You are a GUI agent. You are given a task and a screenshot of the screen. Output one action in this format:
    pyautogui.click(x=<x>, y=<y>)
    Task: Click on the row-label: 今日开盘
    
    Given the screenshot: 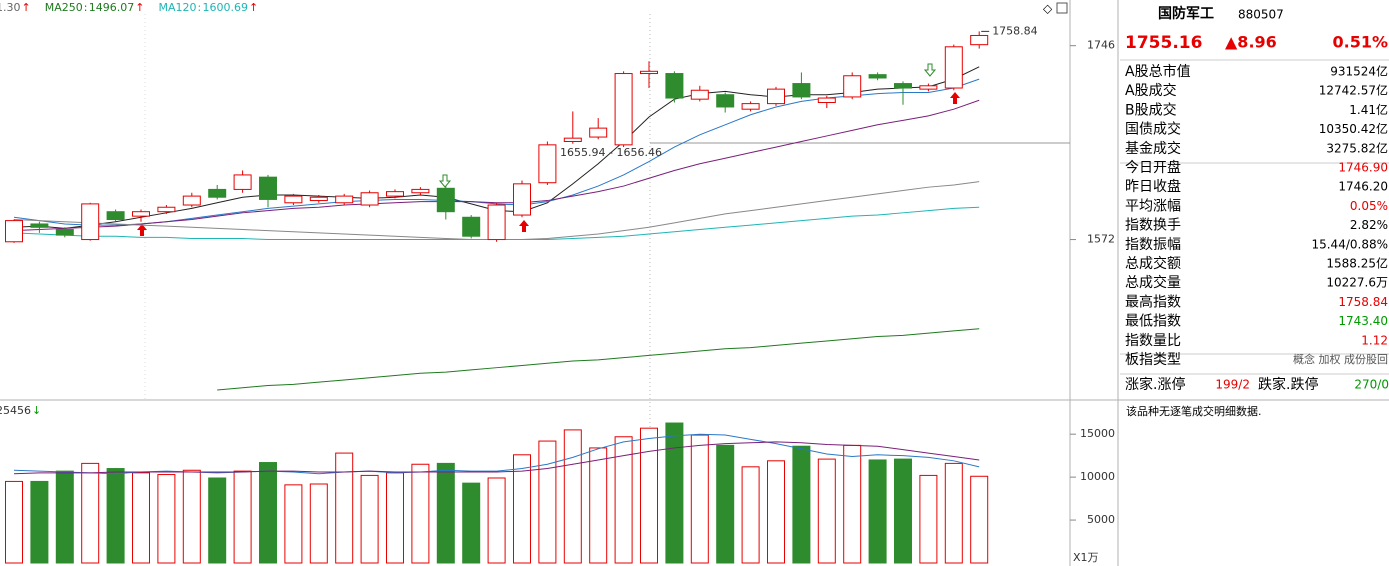 What is the action you would take?
    pyautogui.click(x=1153, y=167)
    